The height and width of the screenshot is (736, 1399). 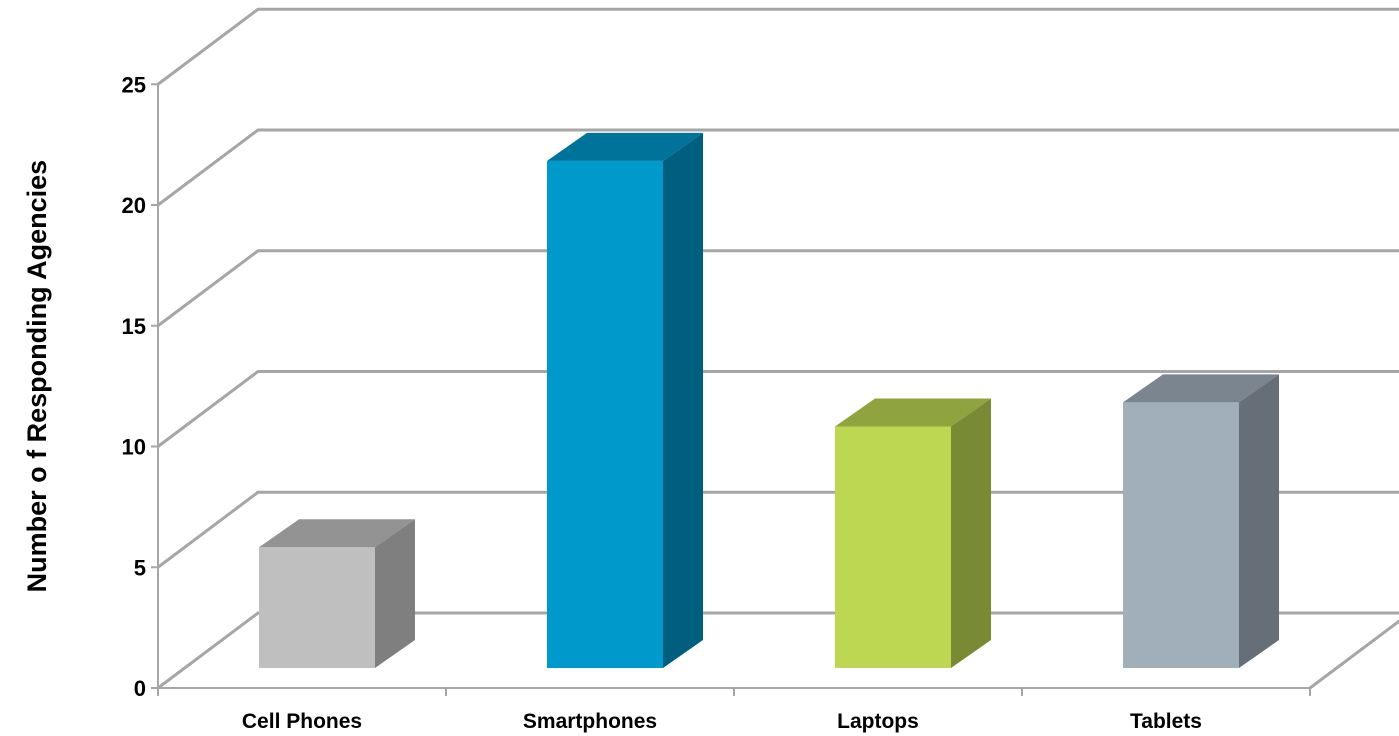 I want to click on bar-laptops, so click(x=913, y=533).